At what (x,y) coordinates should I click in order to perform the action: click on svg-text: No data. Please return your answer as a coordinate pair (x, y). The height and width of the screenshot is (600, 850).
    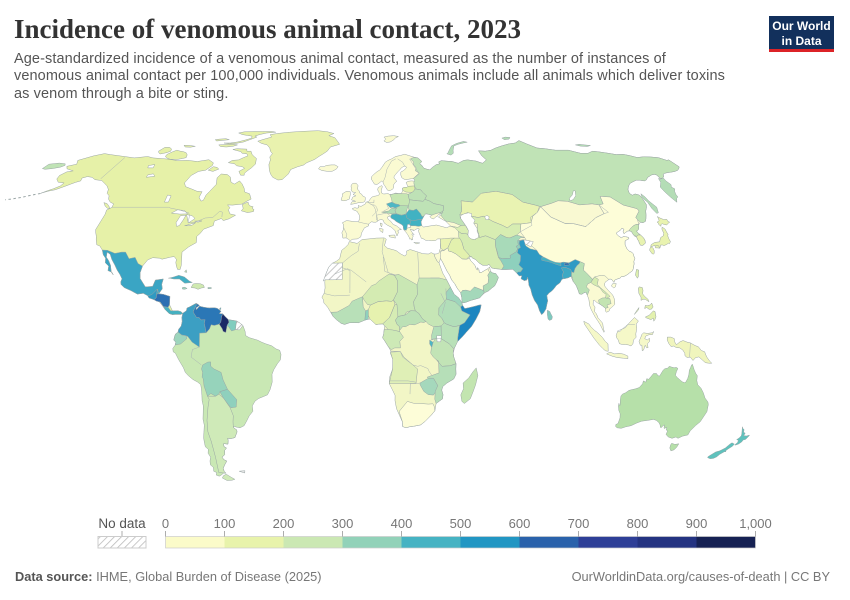
    Looking at the image, I should click on (122, 523).